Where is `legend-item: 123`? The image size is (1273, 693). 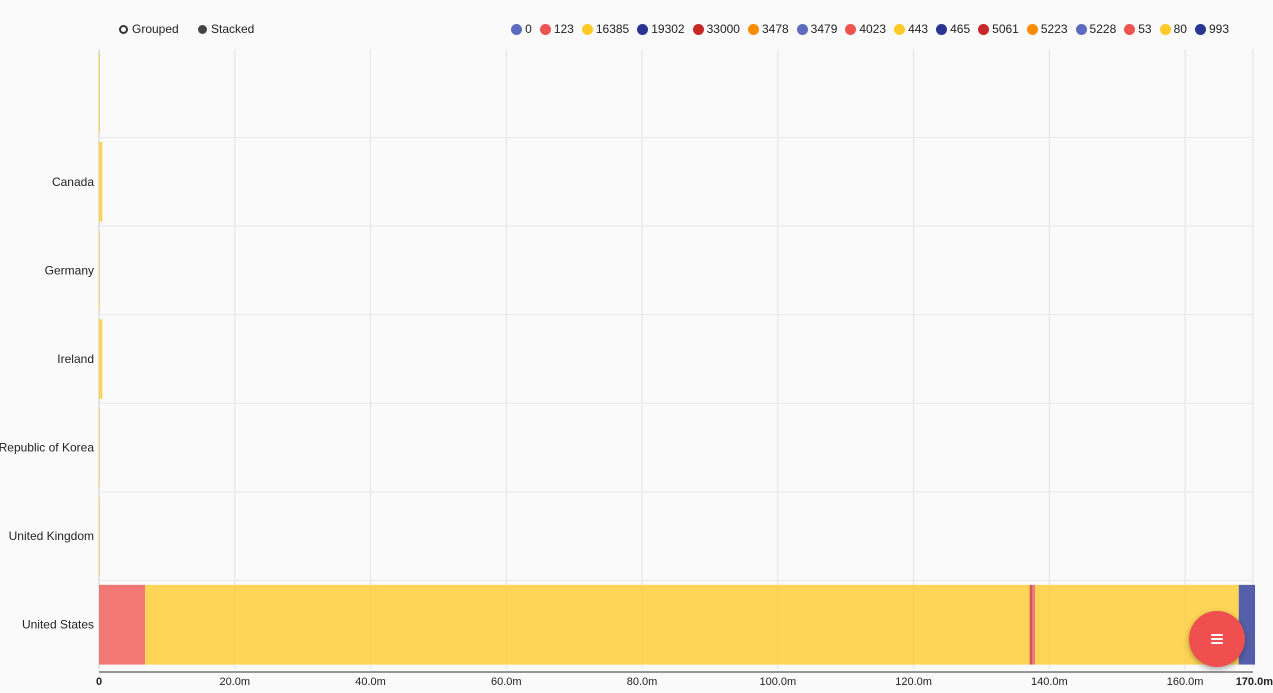 legend-item: 123 is located at coordinates (556, 29).